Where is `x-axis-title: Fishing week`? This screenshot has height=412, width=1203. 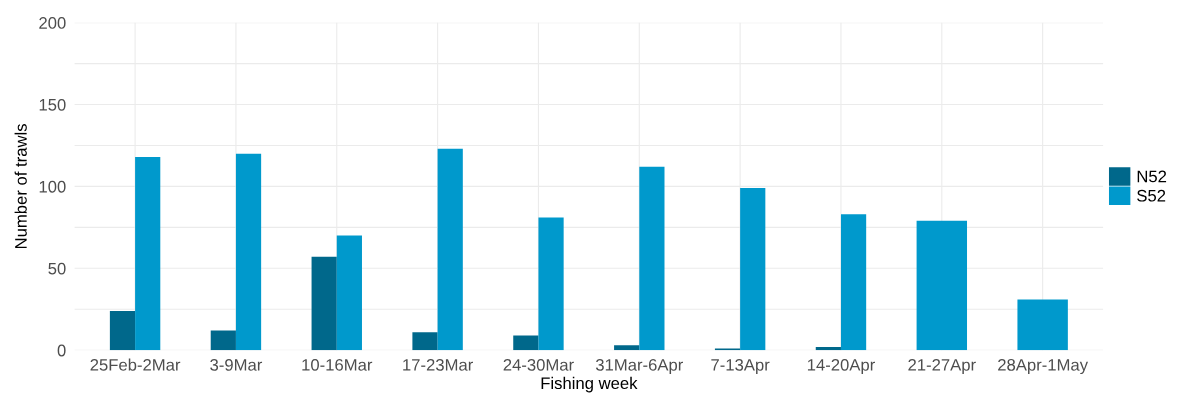
x-axis-title: Fishing week is located at coordinates (589, 384).